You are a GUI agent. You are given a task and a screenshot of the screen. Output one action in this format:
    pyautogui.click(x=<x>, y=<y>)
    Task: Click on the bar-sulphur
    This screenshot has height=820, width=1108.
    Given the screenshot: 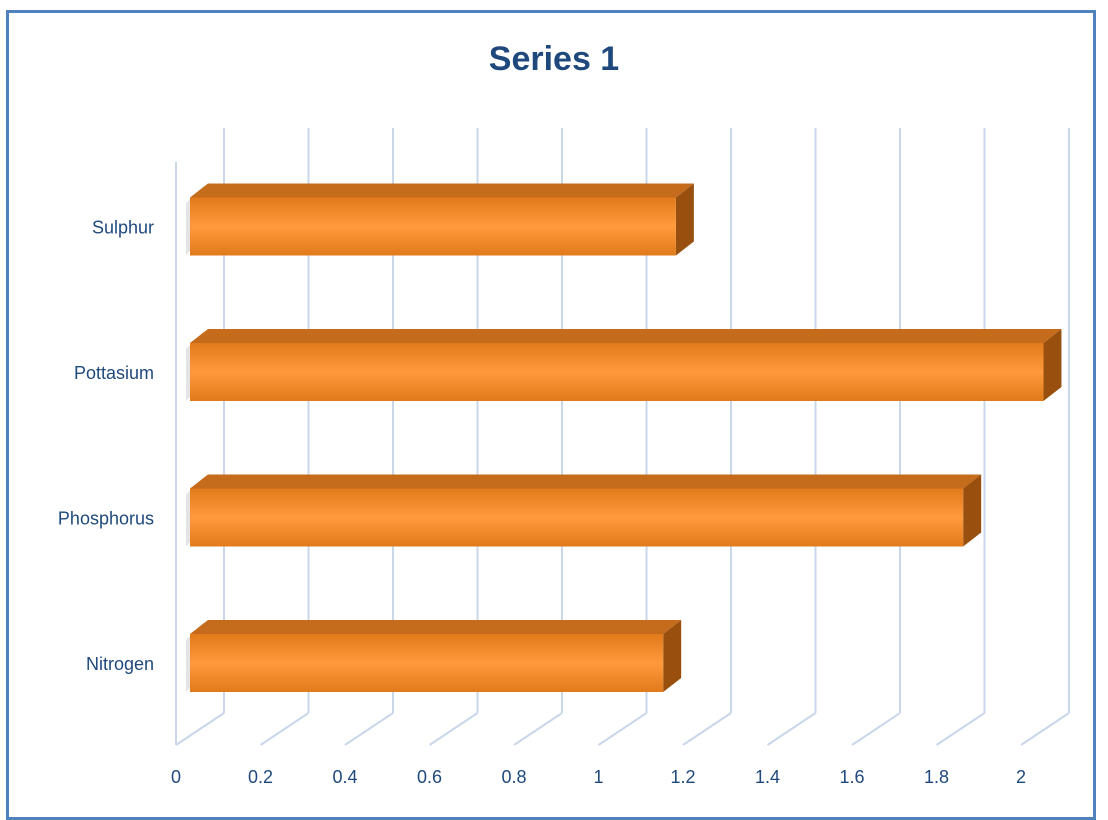 What is the action you would take?
    pyautogui.click(x=440, y=219)
    